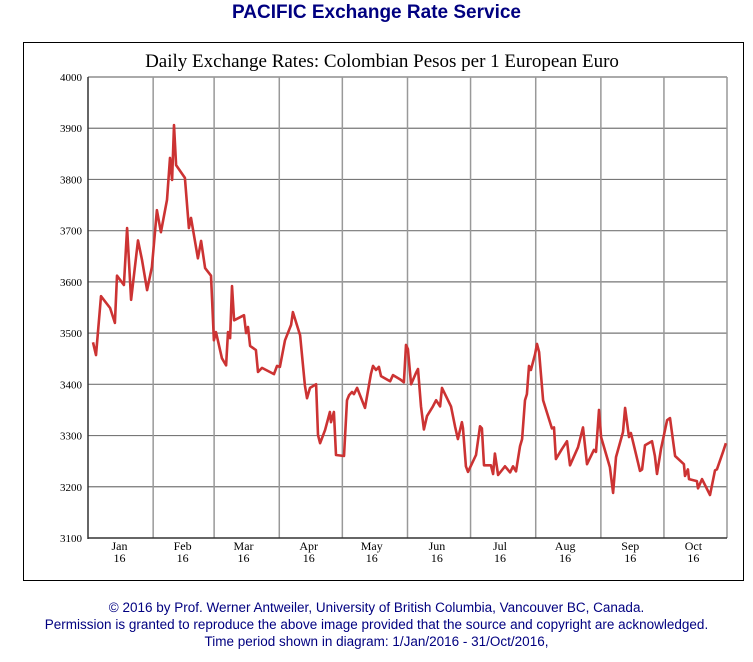  What do you see at coordinates (71, 232) in the screenshot?
I see `y-tick-label: 3700` at bounding box center [71, 232].